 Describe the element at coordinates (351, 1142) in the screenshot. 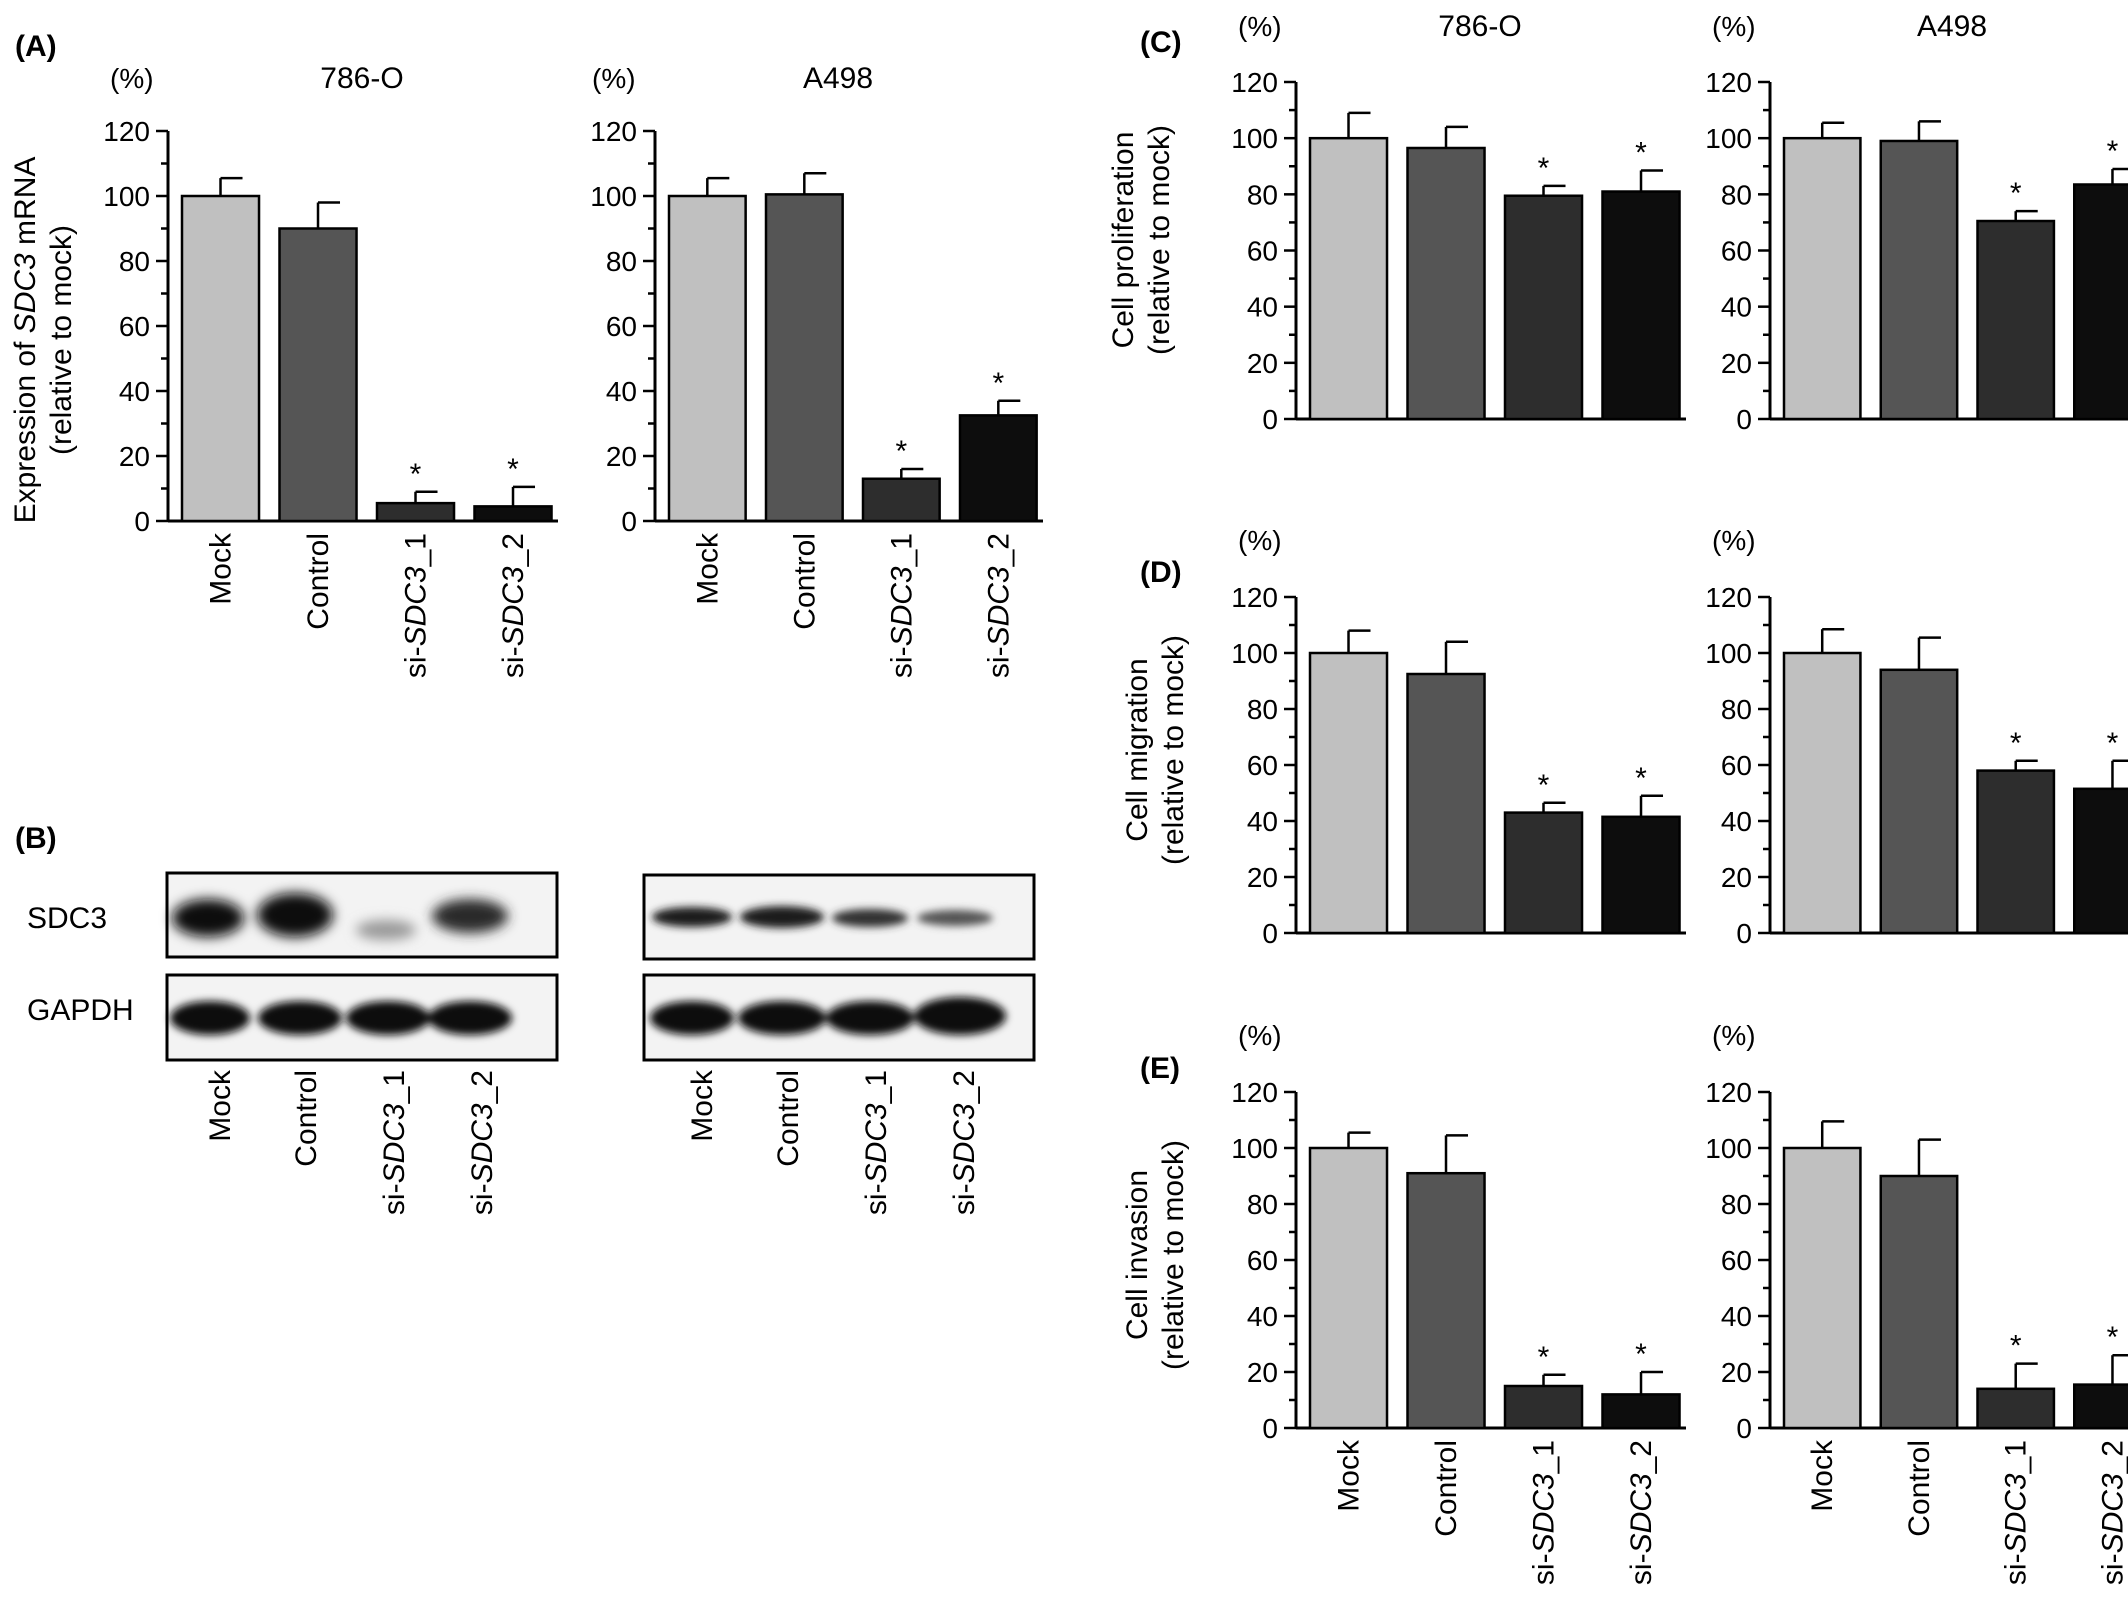

I see `wb-lane-labels-786o: Mock Control si-SDC3_1 si-SDC3_2` at that location.